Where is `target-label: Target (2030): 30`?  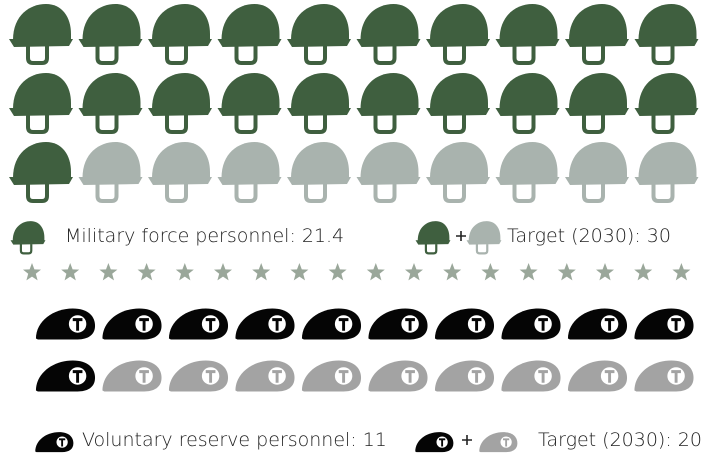
target-label: Target (2030): 30 is located at coordinates (589, 236).